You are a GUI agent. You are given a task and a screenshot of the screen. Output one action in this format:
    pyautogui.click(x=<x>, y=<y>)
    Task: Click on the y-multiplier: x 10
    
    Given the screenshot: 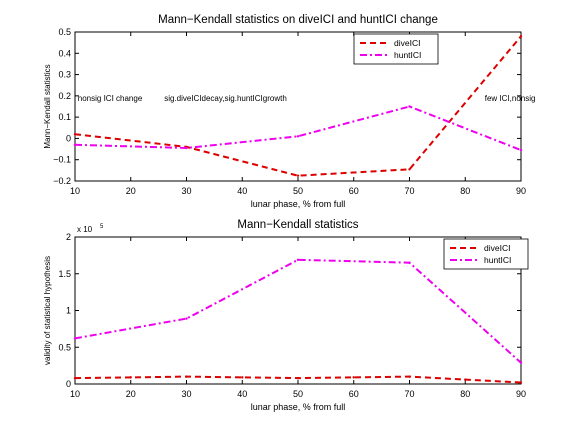 What is the action you would take?
    pyautogui.click(x=85, y=229)
    